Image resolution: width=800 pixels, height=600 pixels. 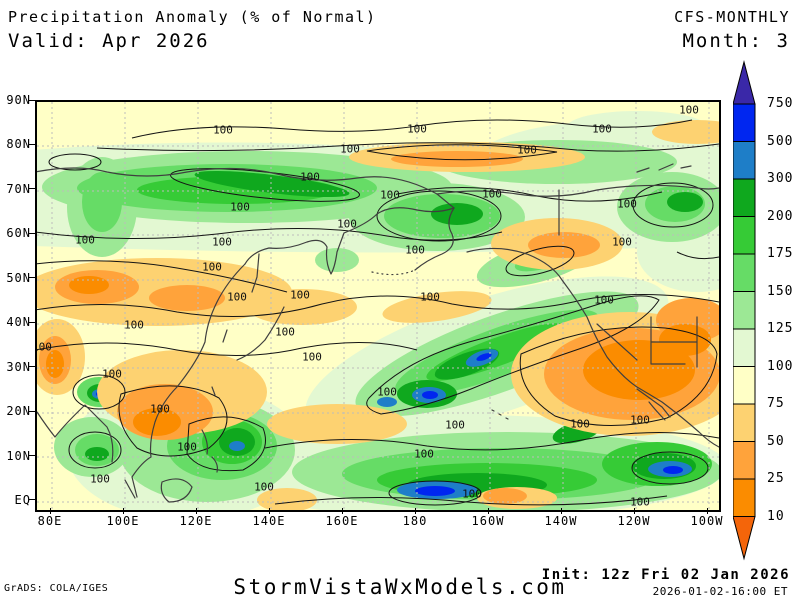 I want to click on lon-tick-label: 140E, so click(x=269, y=521).